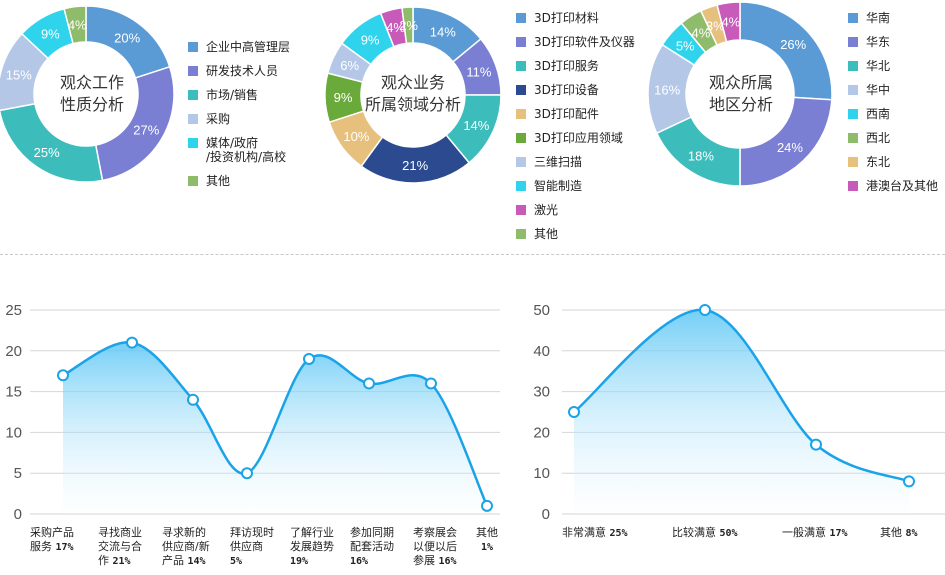 Image resolution: width=945 pixels, height=575 pixels. Describe the element at coordinates (541, 392) in the screenshot. I see `y-tick-label: 30` at that location.